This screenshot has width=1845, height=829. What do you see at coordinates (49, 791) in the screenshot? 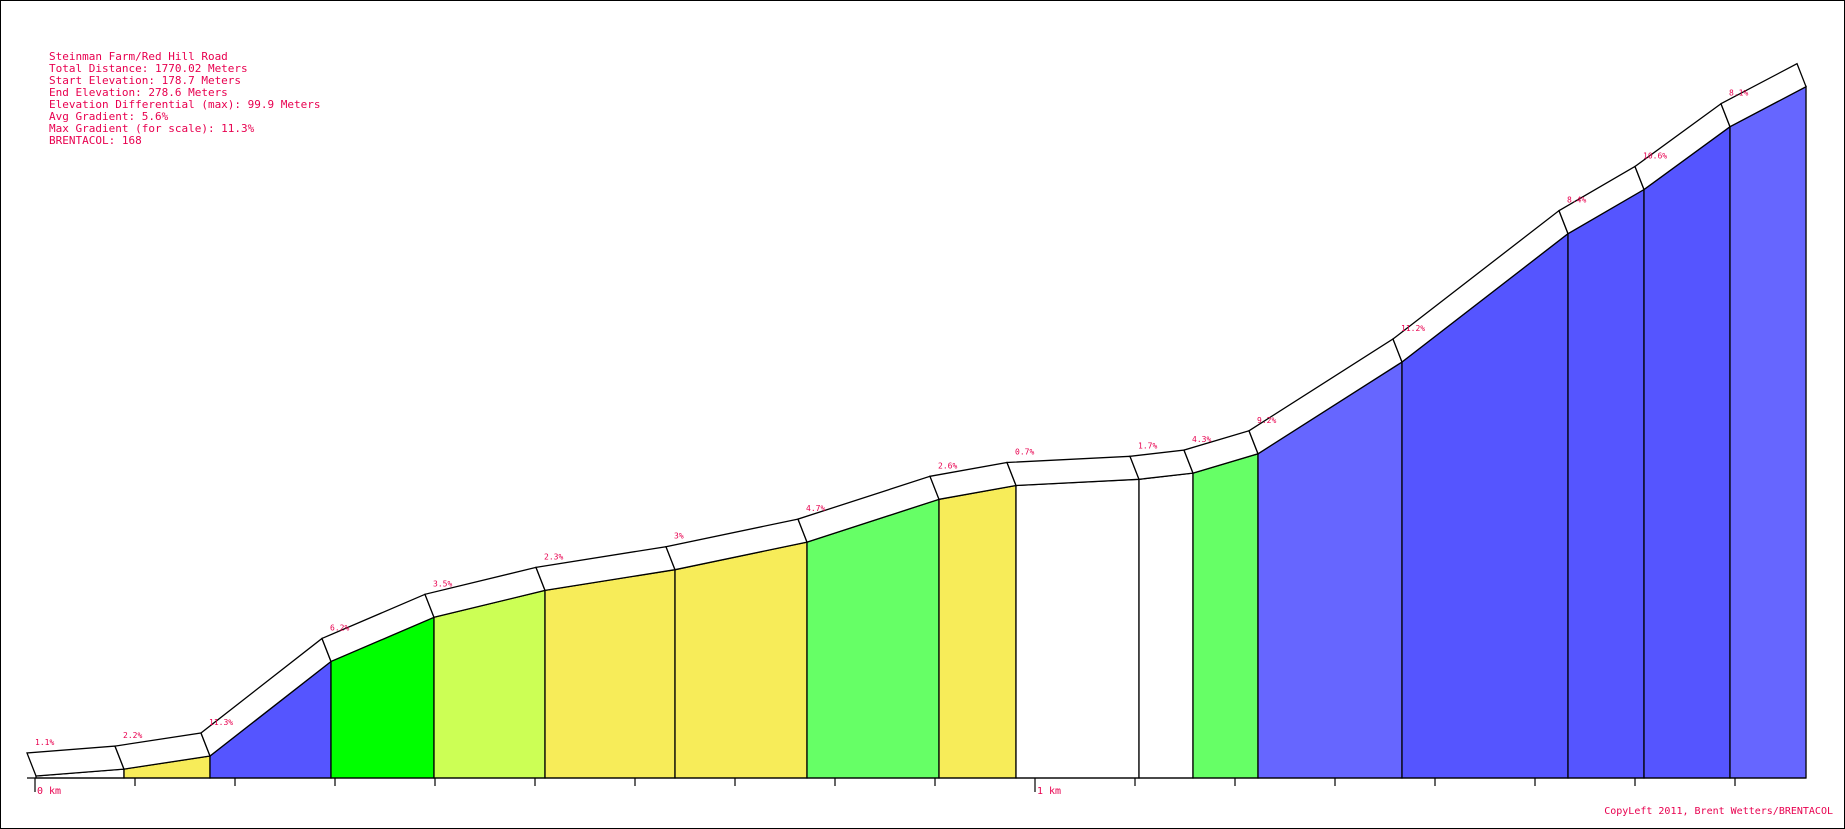
I see `km-label: 0 km` at bounding box center [49, 791].